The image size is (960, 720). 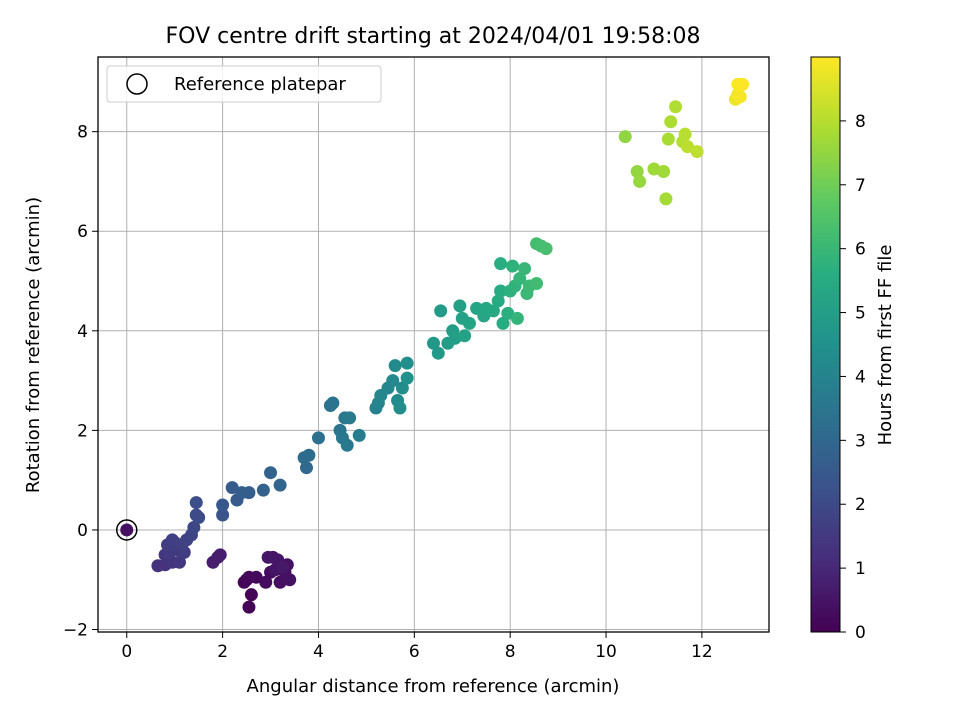 What do you see at coordinates (825, 344) in the screenshot?
I see `colorbar-gradient` at bounding box center [825, 344].